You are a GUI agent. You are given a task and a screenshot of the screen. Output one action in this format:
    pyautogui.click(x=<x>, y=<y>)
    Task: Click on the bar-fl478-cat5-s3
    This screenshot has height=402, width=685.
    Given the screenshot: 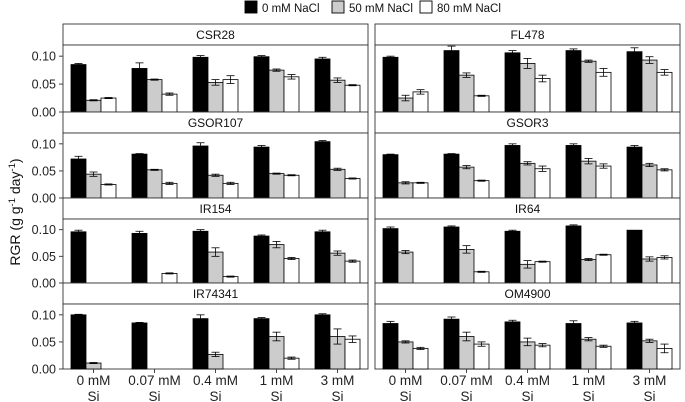 What is the action you would take?
    pyautogui.click(x=664, y=92)
    